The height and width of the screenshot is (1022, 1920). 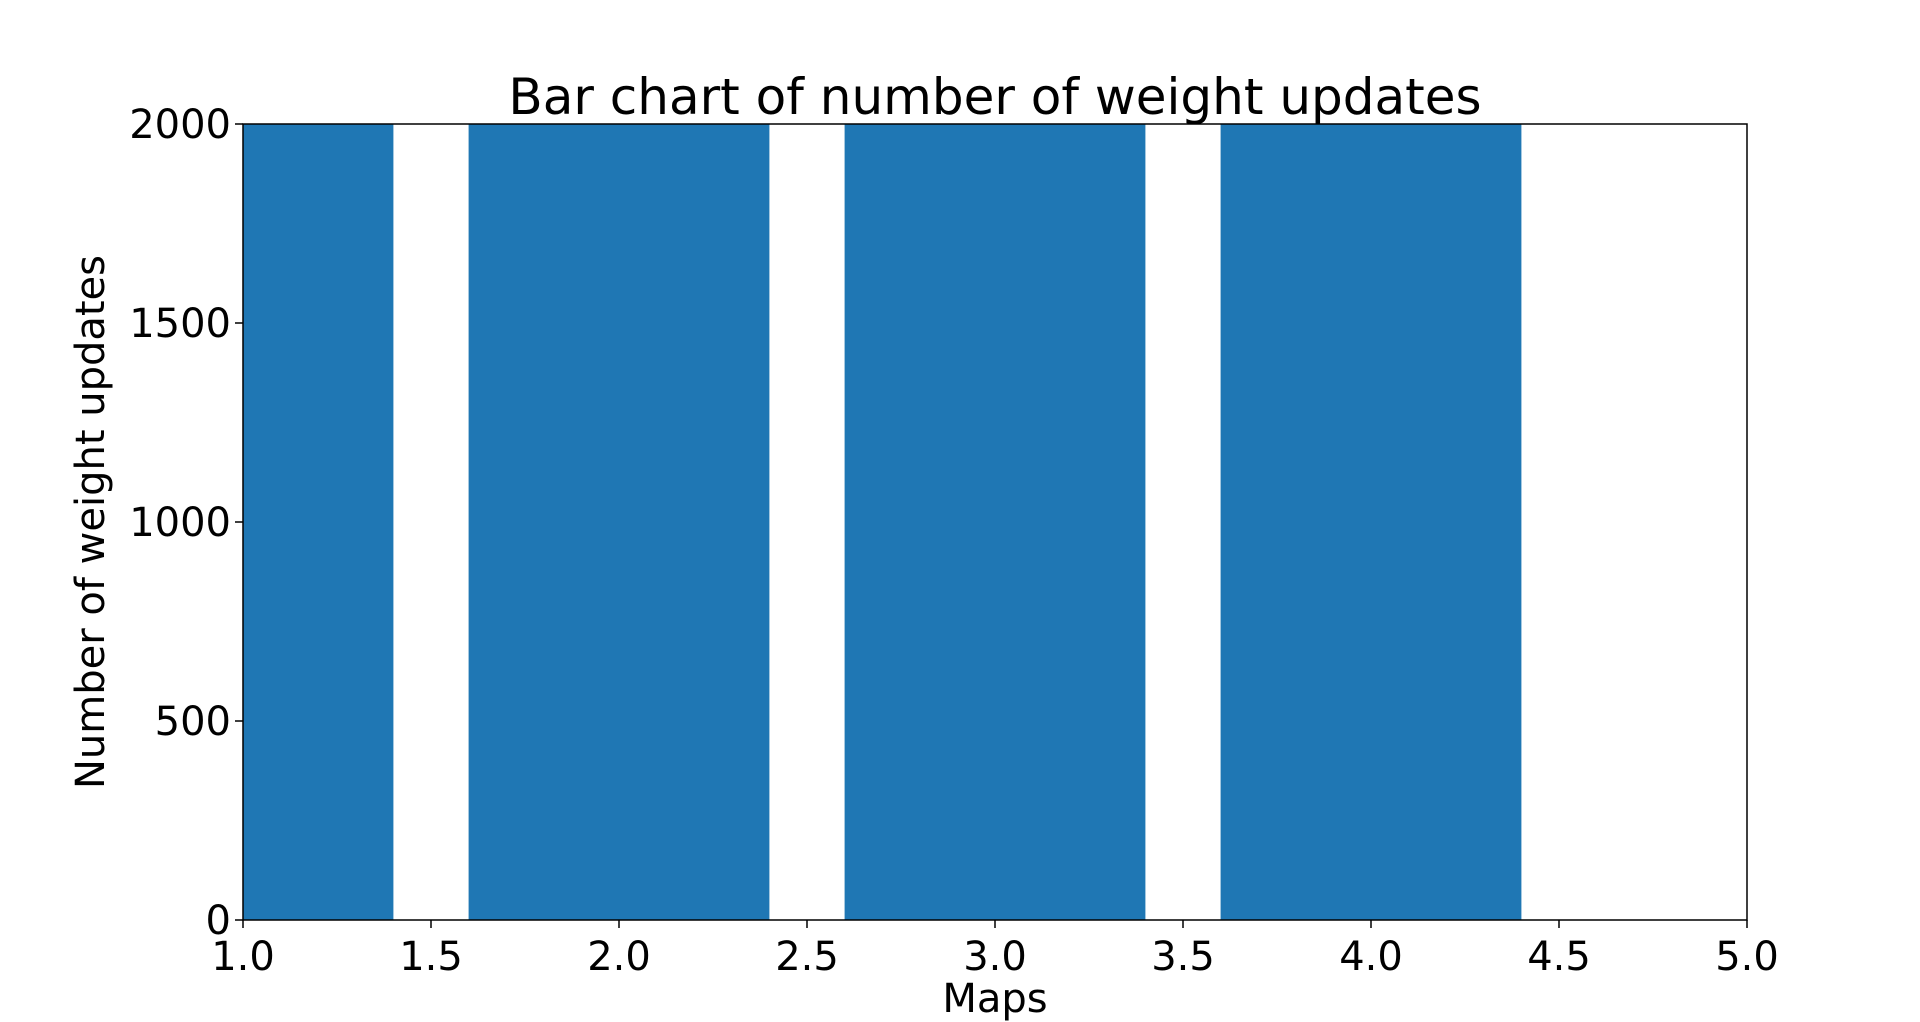 What do you see at coordinates (193, 722) in the screenshot?
I see `y-tick-label: 500` at bounding box center [193, 722].